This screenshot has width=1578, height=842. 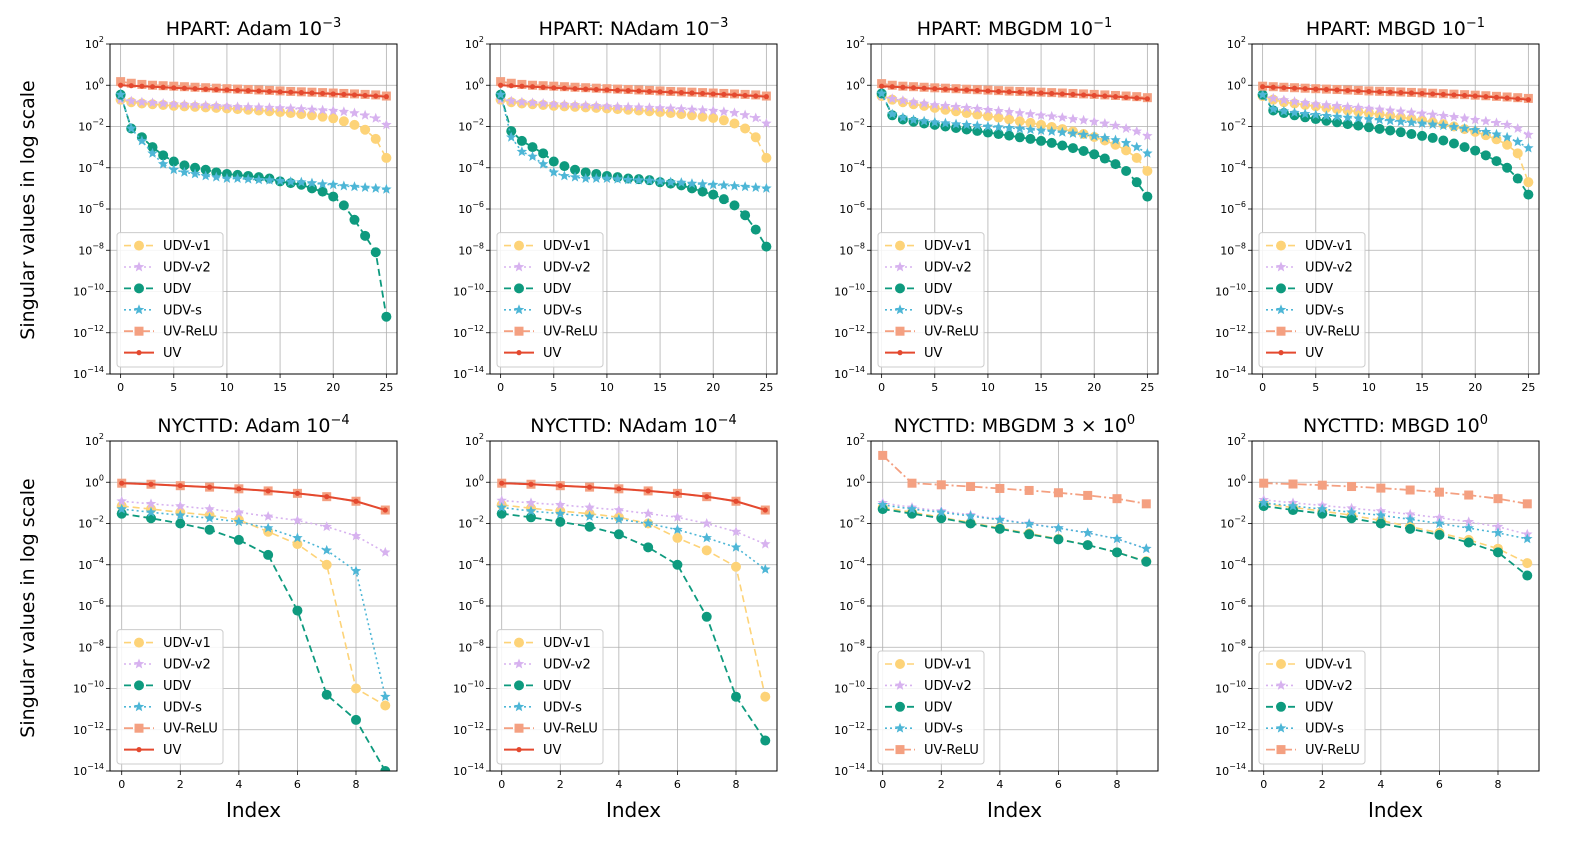 What do you see at coordinates (1014, 479) in the screenshot?
I see `series-line-uv_relu` at bounding box center [1014, 479].